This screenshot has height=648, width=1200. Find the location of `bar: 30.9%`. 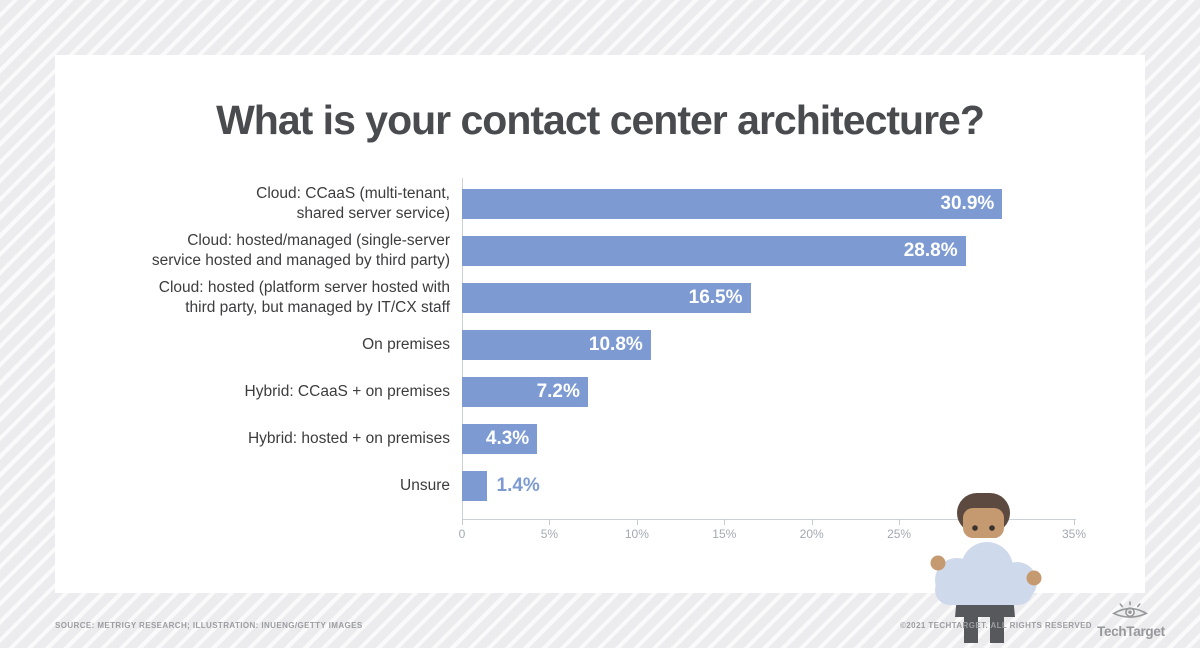

bar: 30.9% is located at coordinates (732, 203).